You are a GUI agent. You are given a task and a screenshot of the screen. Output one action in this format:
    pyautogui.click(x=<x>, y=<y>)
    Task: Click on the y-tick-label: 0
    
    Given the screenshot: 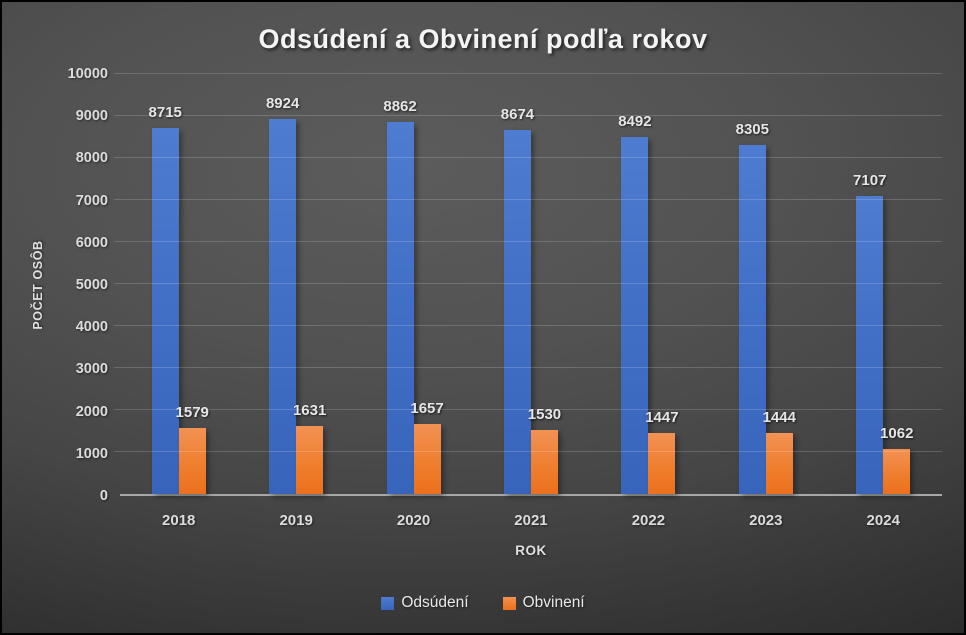 What is the action you would take?
    pyautogui.click(x=103, y=496)
    